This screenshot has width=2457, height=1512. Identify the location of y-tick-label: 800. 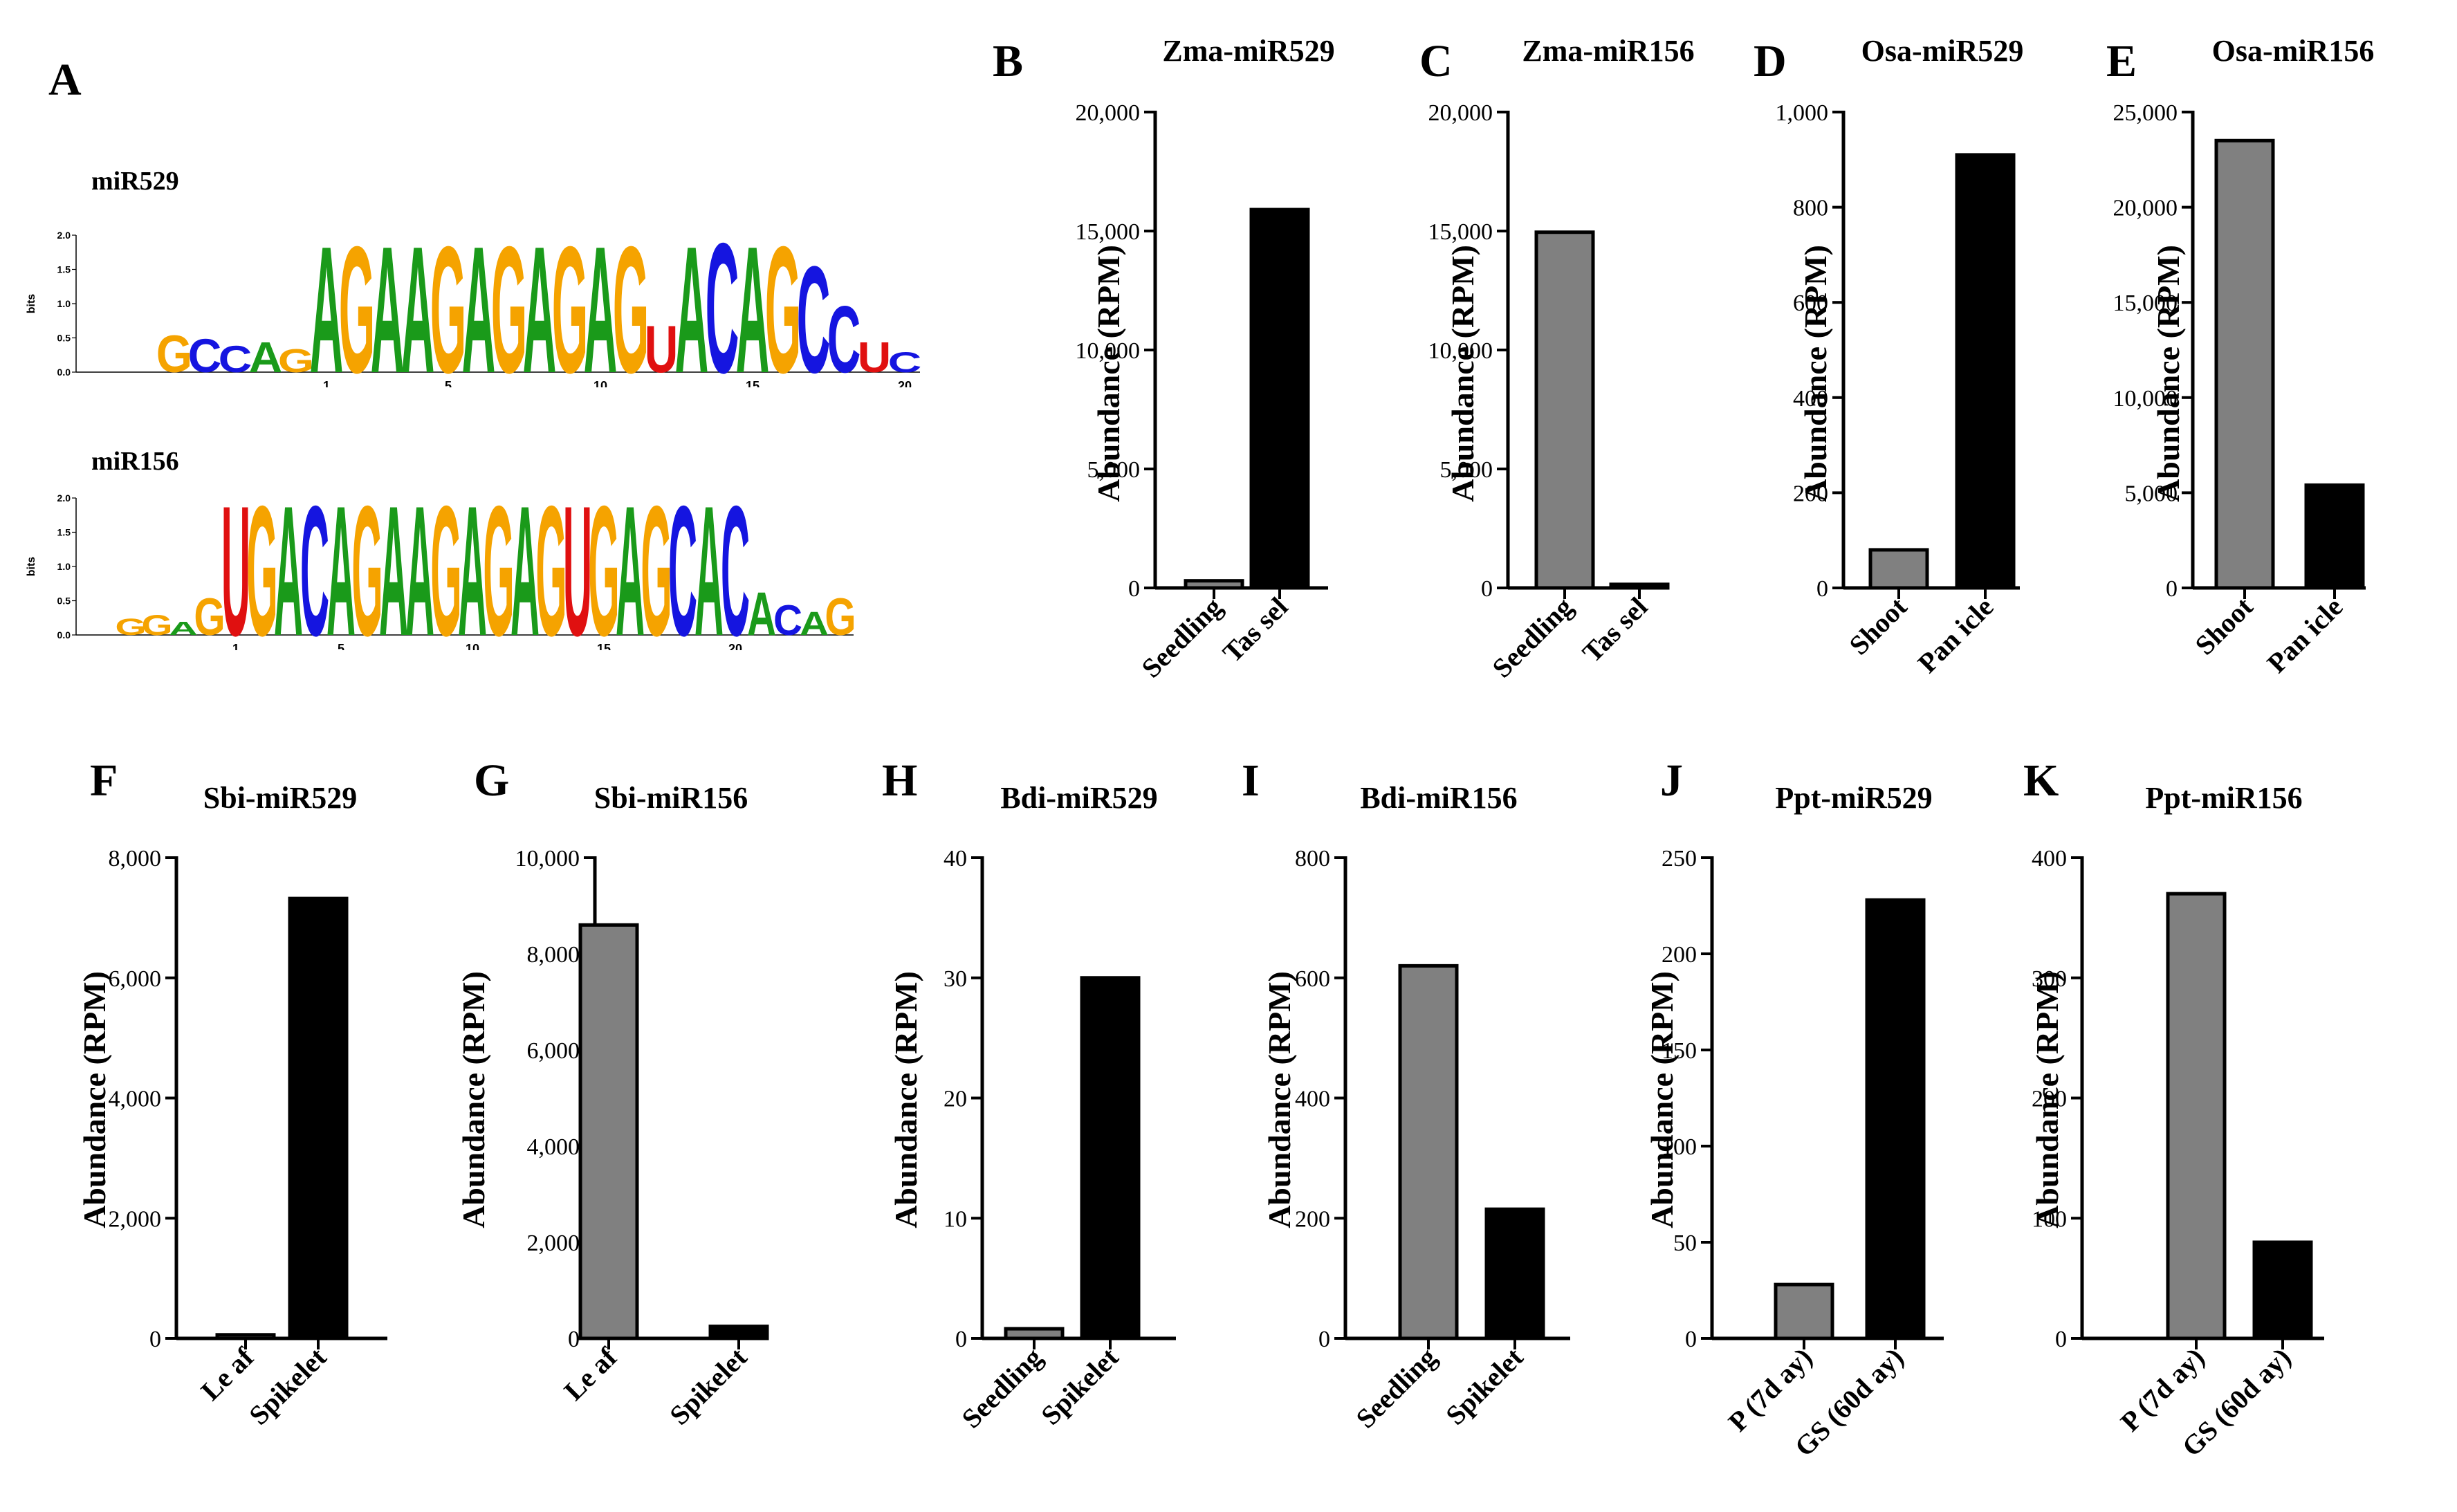
(1313, 859).